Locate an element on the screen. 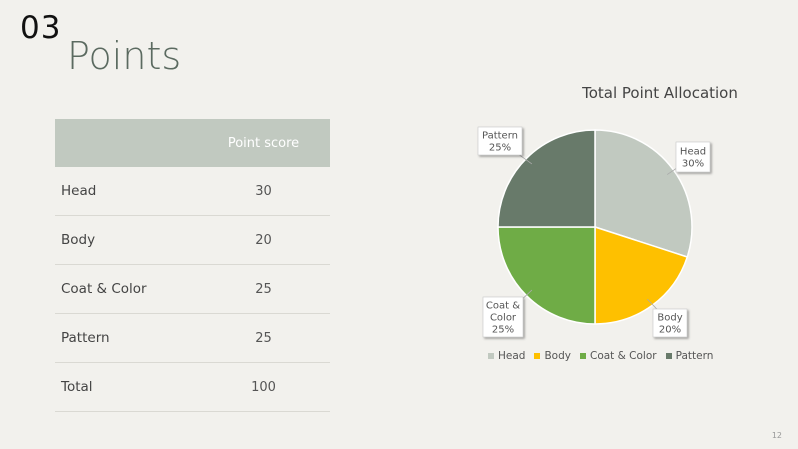 The width and height of the screenshot is (798, 449). table-row: Total 100 is located at coordinates (192, 387).